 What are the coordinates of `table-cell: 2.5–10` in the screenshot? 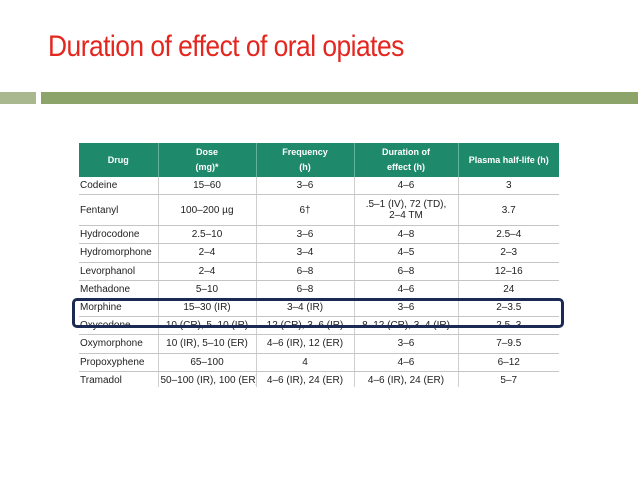 It's located at (207, 235).